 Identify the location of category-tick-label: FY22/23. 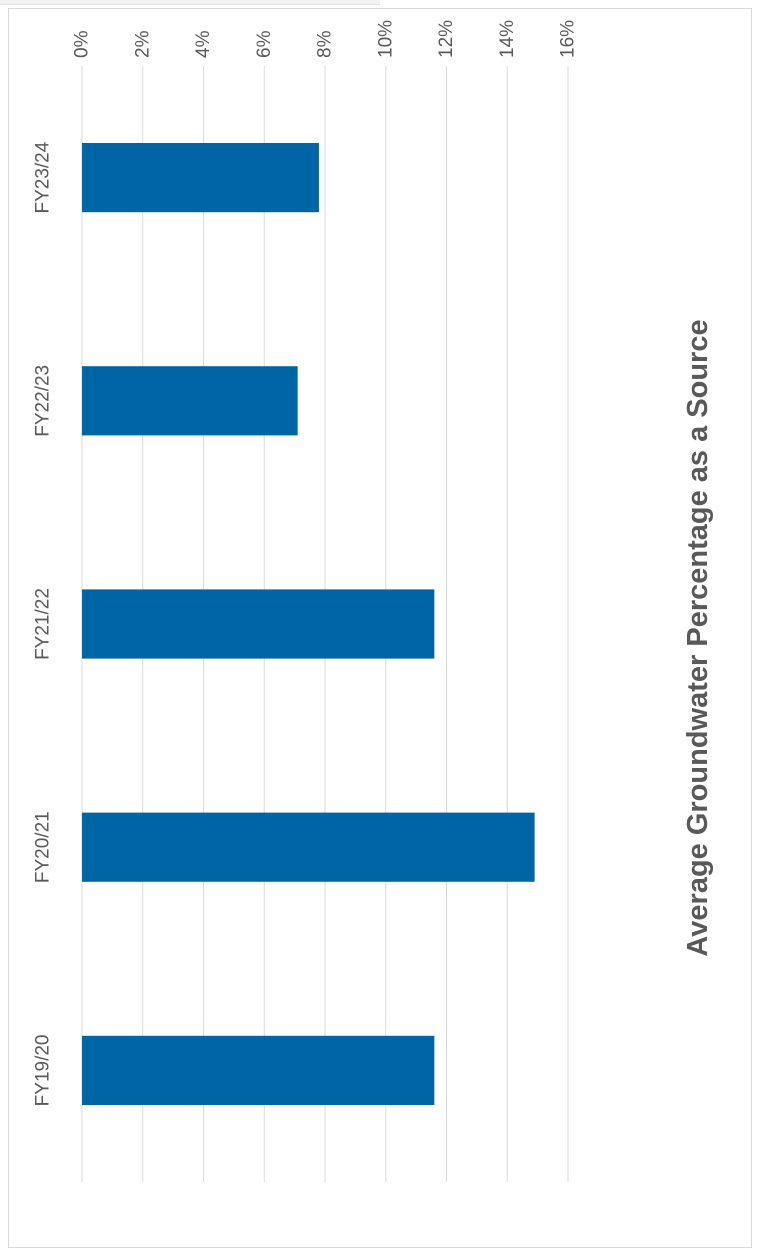
(43, 401).